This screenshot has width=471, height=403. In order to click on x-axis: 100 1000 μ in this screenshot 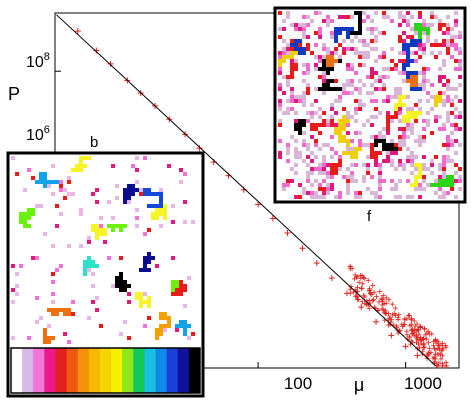, I will do `click(363, 384)`.